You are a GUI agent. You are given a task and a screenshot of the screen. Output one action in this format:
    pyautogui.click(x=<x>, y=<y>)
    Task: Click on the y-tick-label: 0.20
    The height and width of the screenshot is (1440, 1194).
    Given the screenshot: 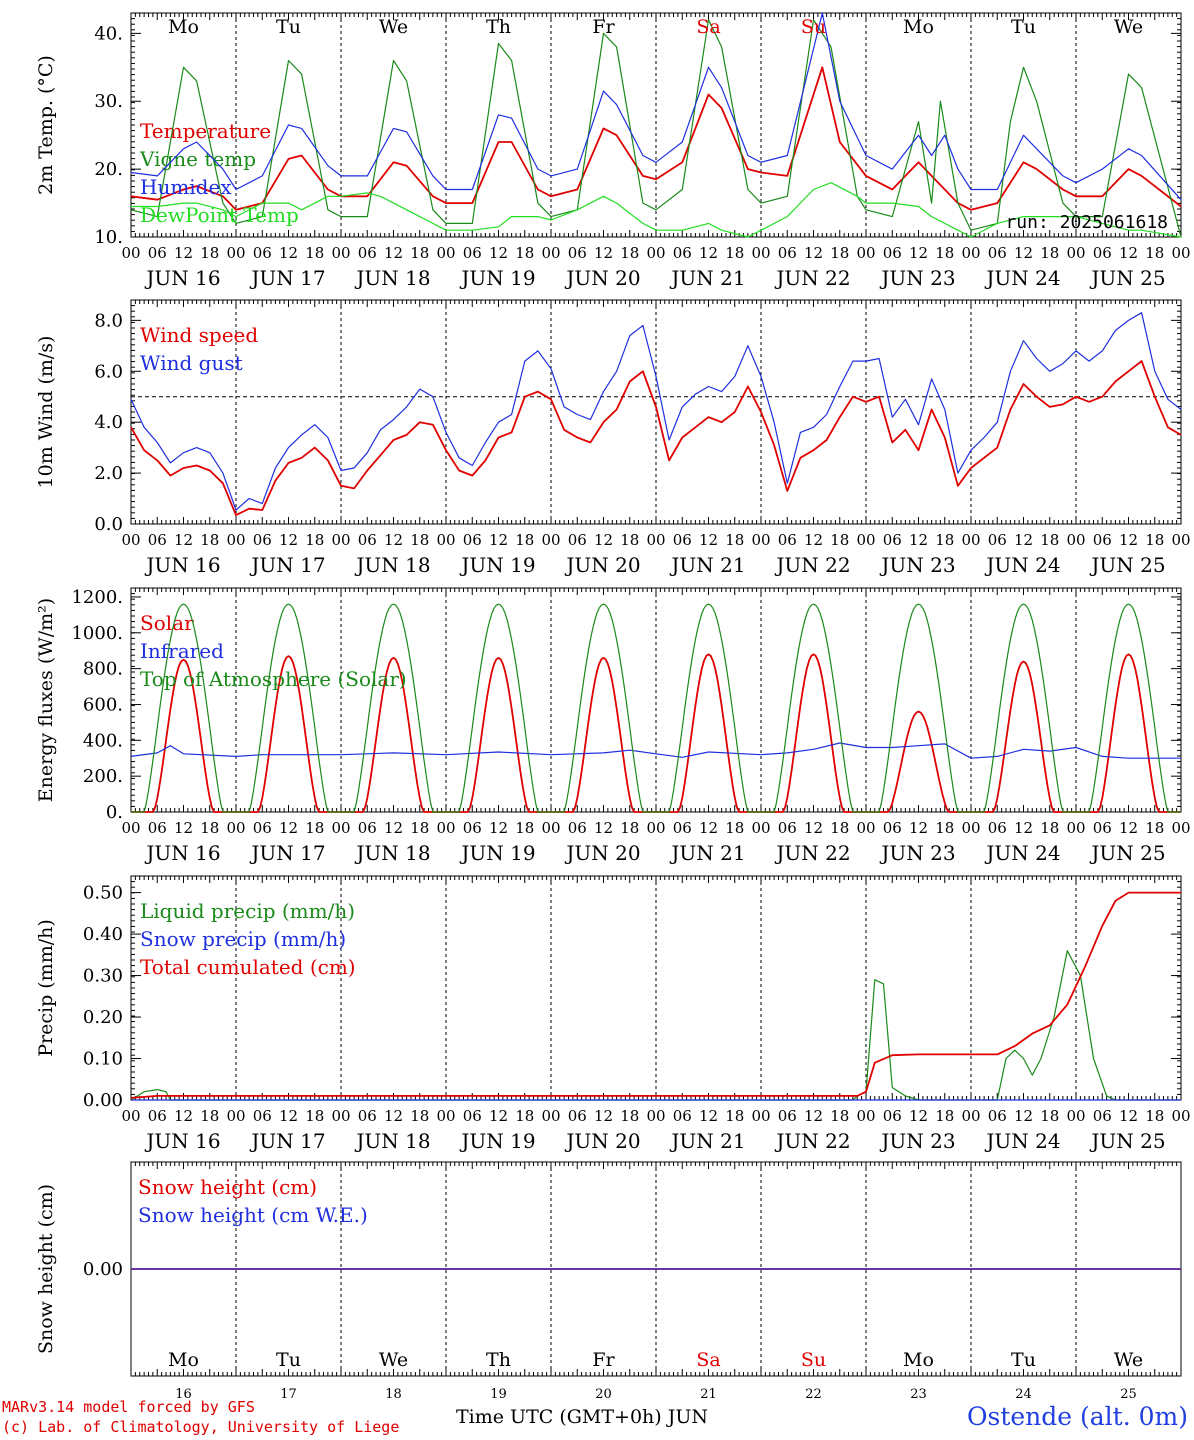 What is the action you would take?
    pyautogui.click(x=103, y=1017)
    